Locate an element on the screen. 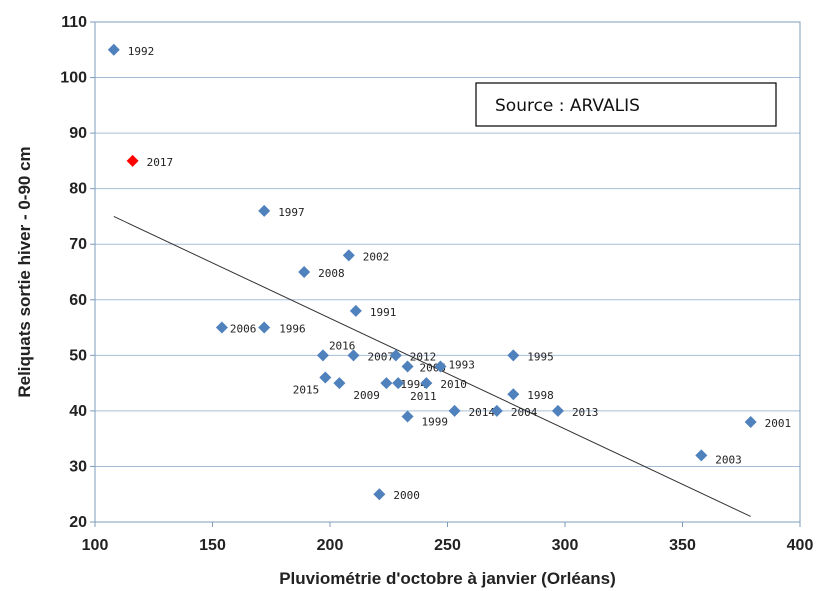 The image size is (820, 591). source-box-frame is located at coordinates (626, 104).